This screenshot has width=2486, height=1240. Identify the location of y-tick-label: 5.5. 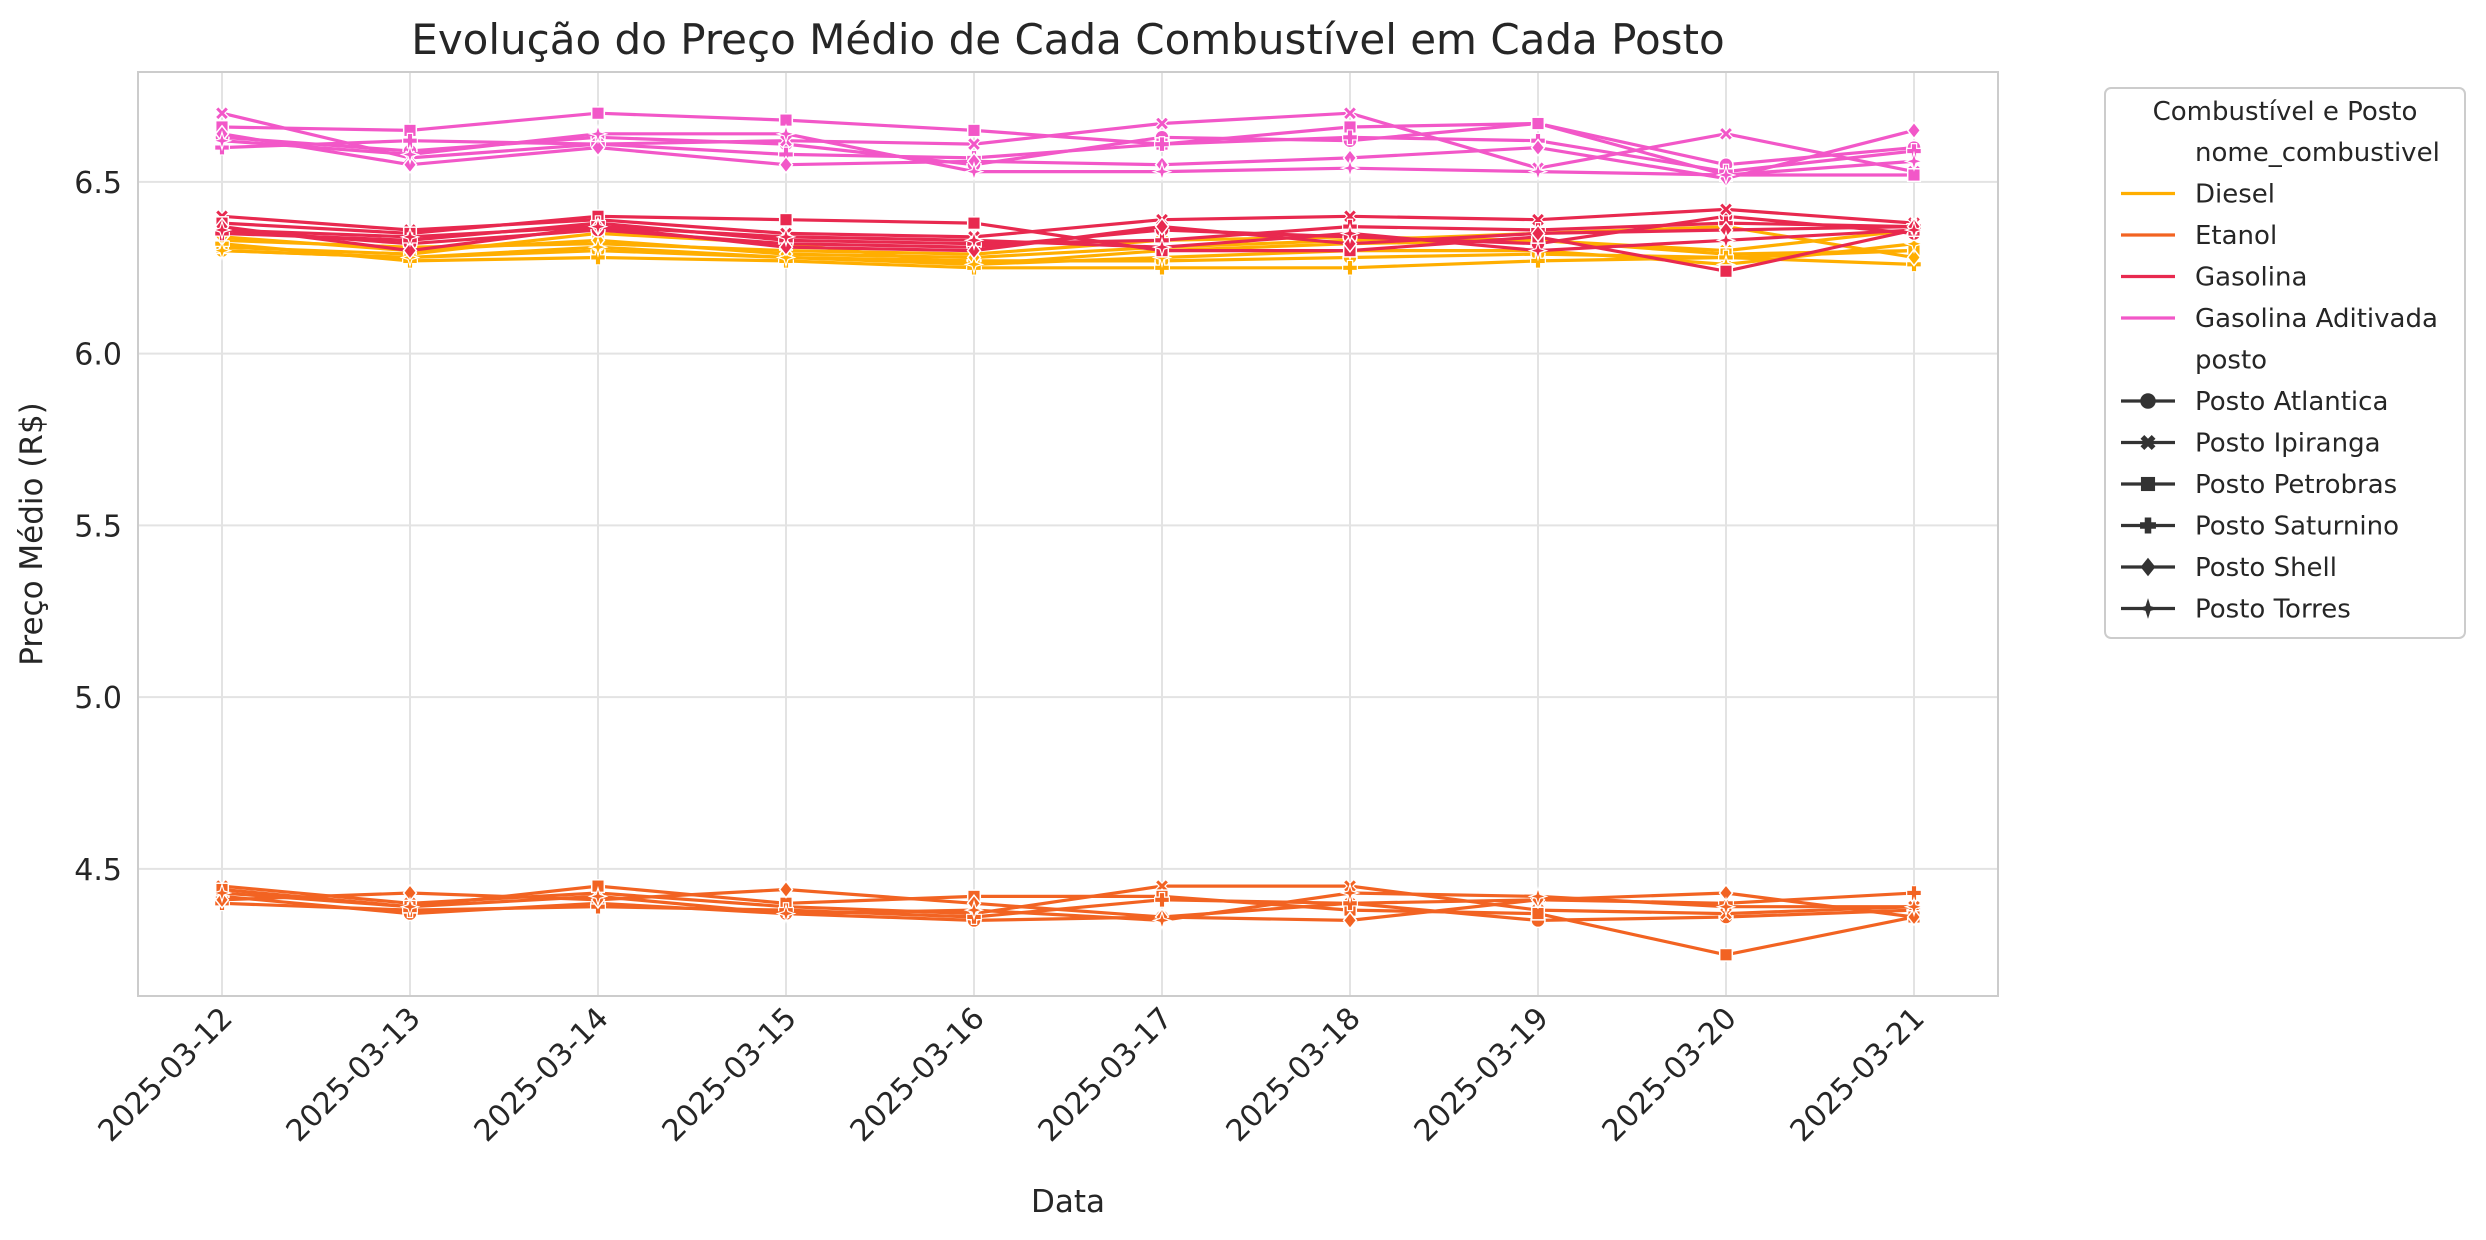
(98, 526).